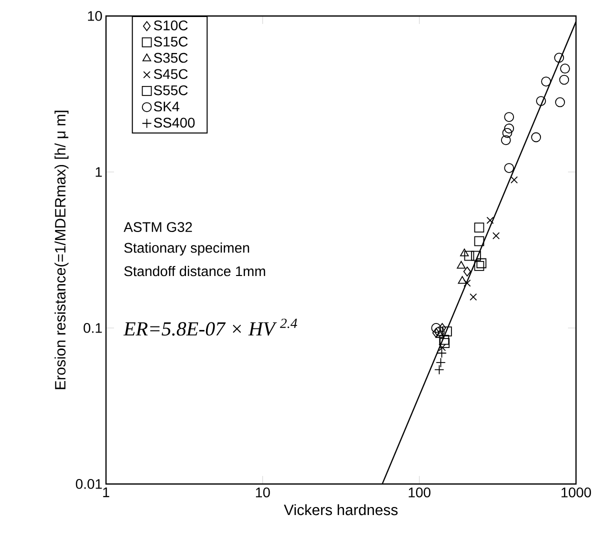  I want to click on x-tick-label: 1, so click(106, 493).